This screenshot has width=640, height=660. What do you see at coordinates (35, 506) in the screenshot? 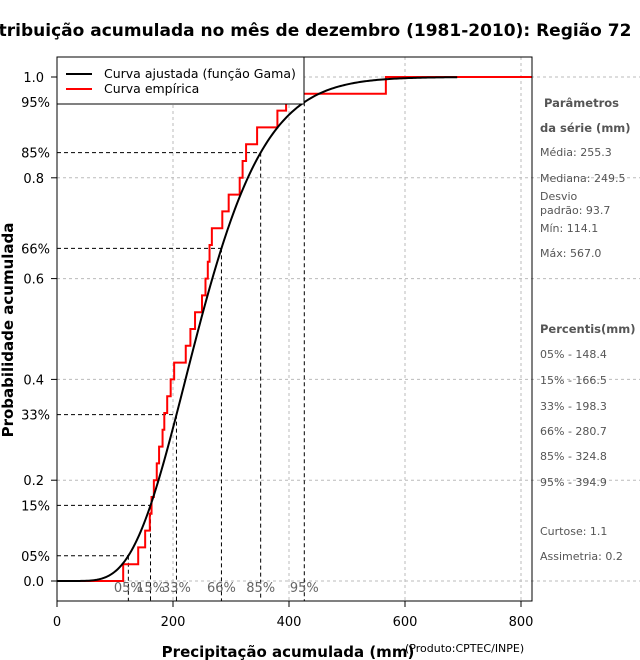
I see `percentile-y-label: 15%` at bounding box center [35, 506].